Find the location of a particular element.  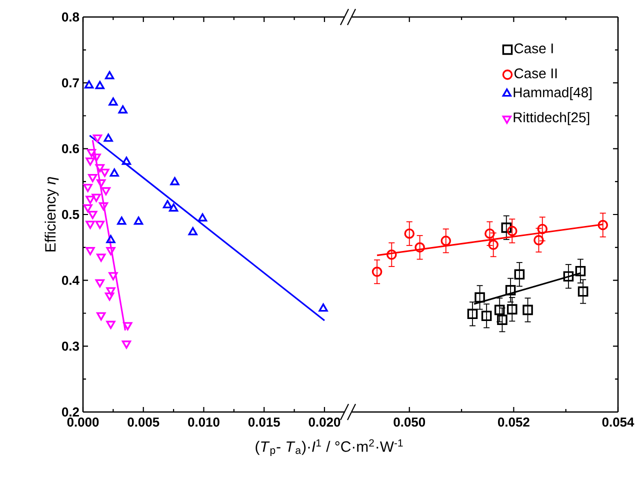

legend-label: Hammad[48] is located at coordinates (553, 93).